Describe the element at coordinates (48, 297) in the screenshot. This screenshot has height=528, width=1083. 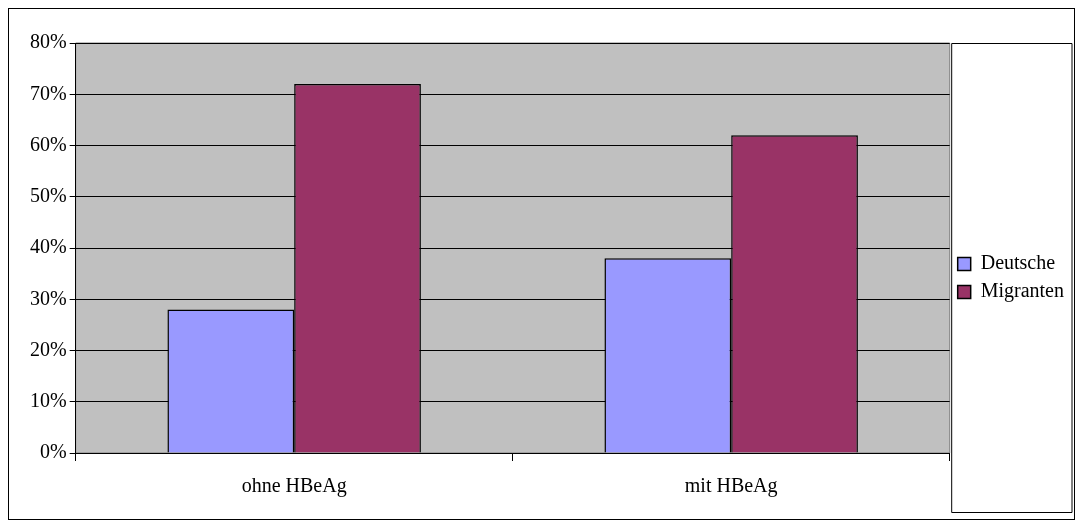
I see `y-tick-label: 30%` at that location.